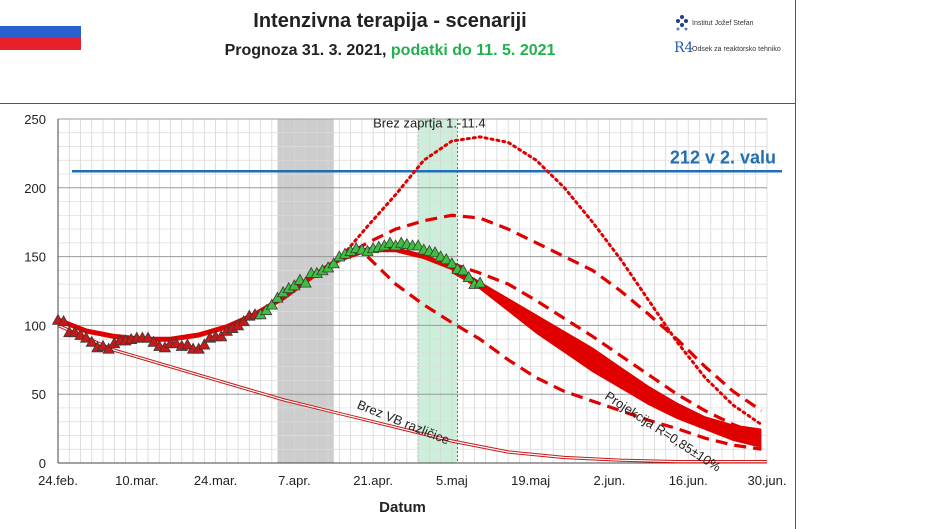 The width and height of the screenshot is (940, 529). I want to click on y-tick-label: 50, so click(39, 394).